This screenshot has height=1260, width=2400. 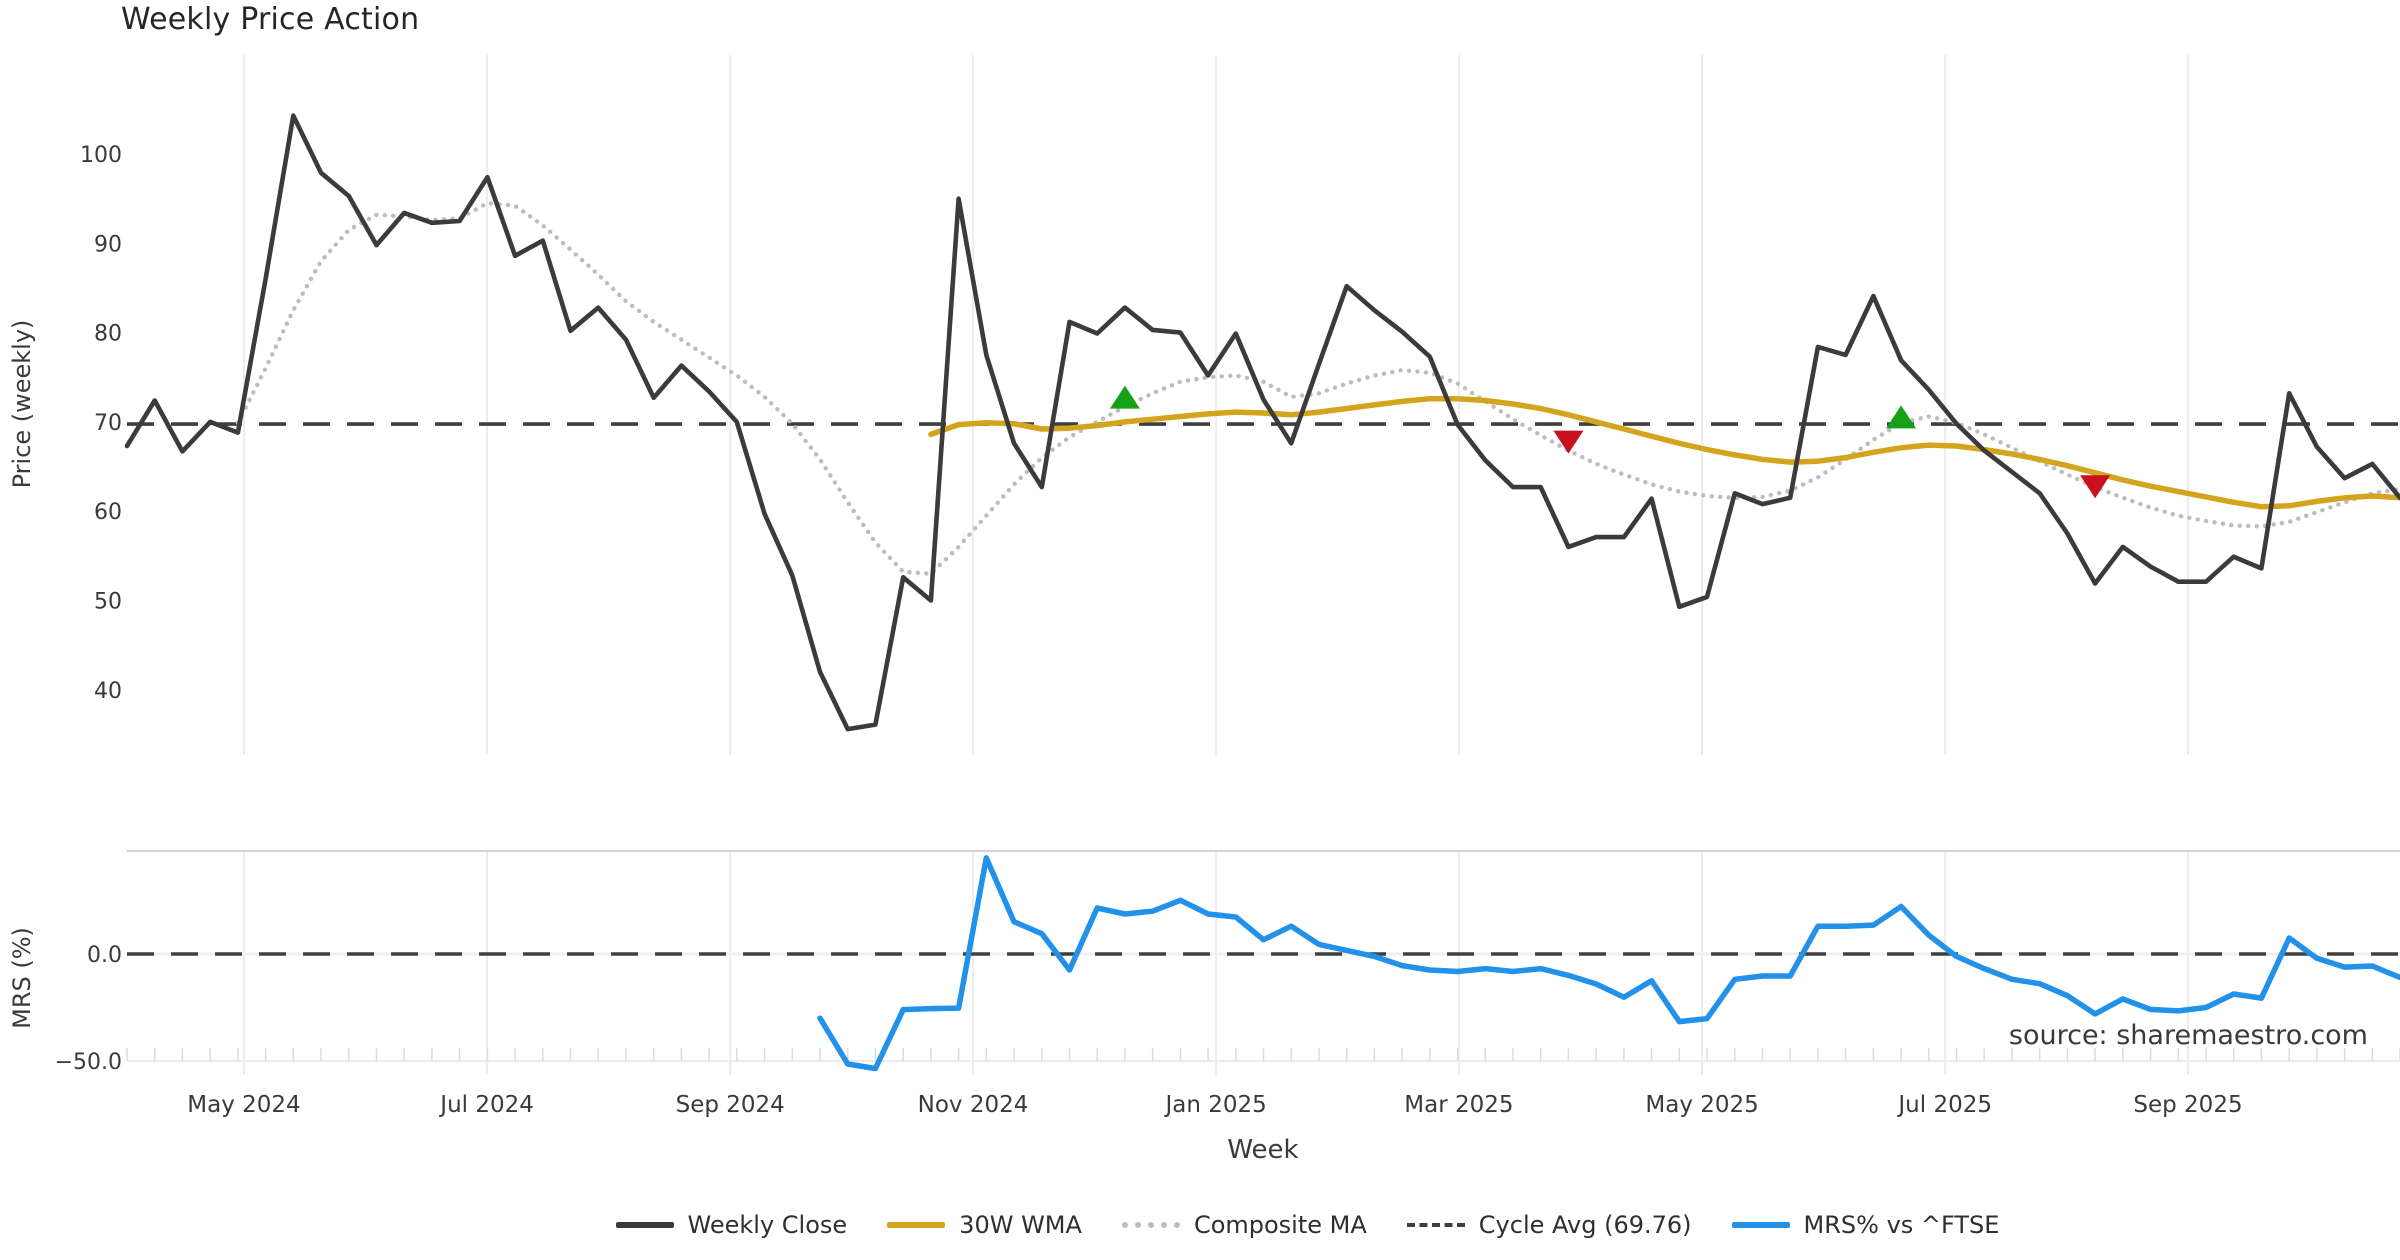 What do you see at coordinates (108, 691) in the screenshot?
I see `svg-text: 40` at bounding box center [108, 691].